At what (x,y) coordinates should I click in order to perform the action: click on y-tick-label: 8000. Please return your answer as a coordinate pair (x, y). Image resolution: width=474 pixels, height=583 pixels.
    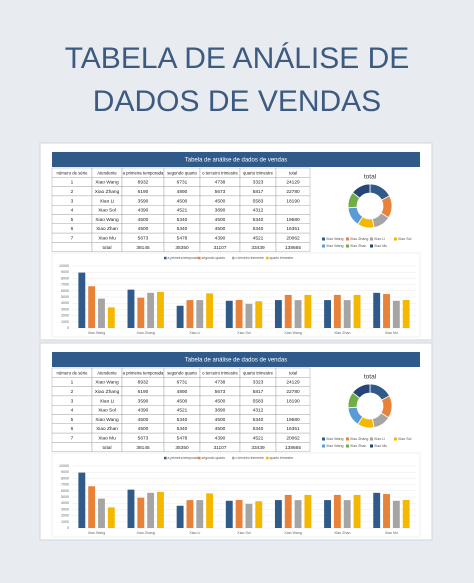
    Looking at the image, I should click on (65, 278).